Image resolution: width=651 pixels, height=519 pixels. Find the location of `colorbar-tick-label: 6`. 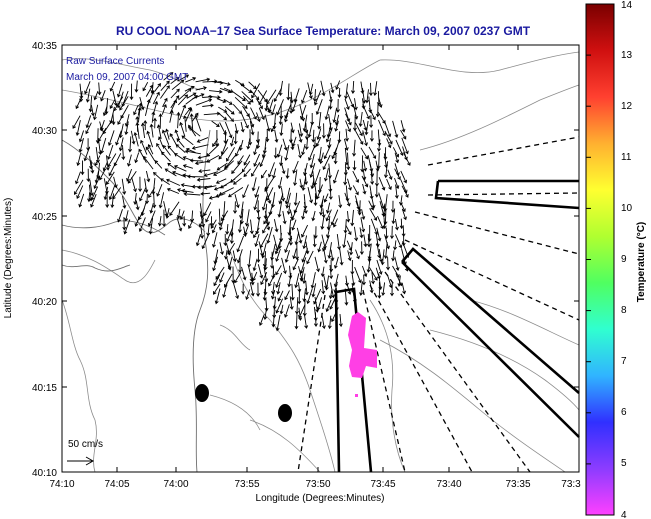

colorbar-tick-label: 6 is located at coordinates (624, 412).